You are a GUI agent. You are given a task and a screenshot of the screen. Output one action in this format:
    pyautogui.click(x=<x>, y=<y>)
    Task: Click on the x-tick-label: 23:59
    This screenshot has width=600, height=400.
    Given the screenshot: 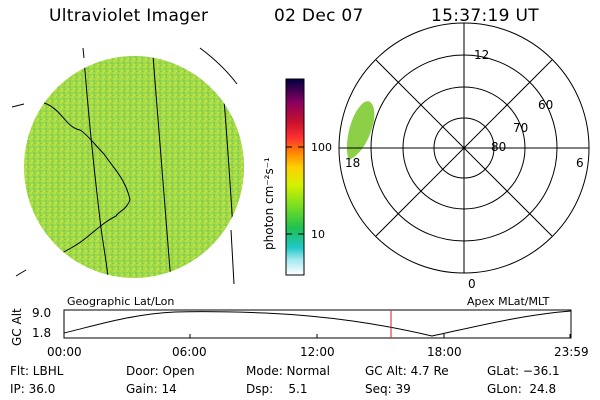 What is the action you would take?
    pyautogui.click(x=571, y=352)
    